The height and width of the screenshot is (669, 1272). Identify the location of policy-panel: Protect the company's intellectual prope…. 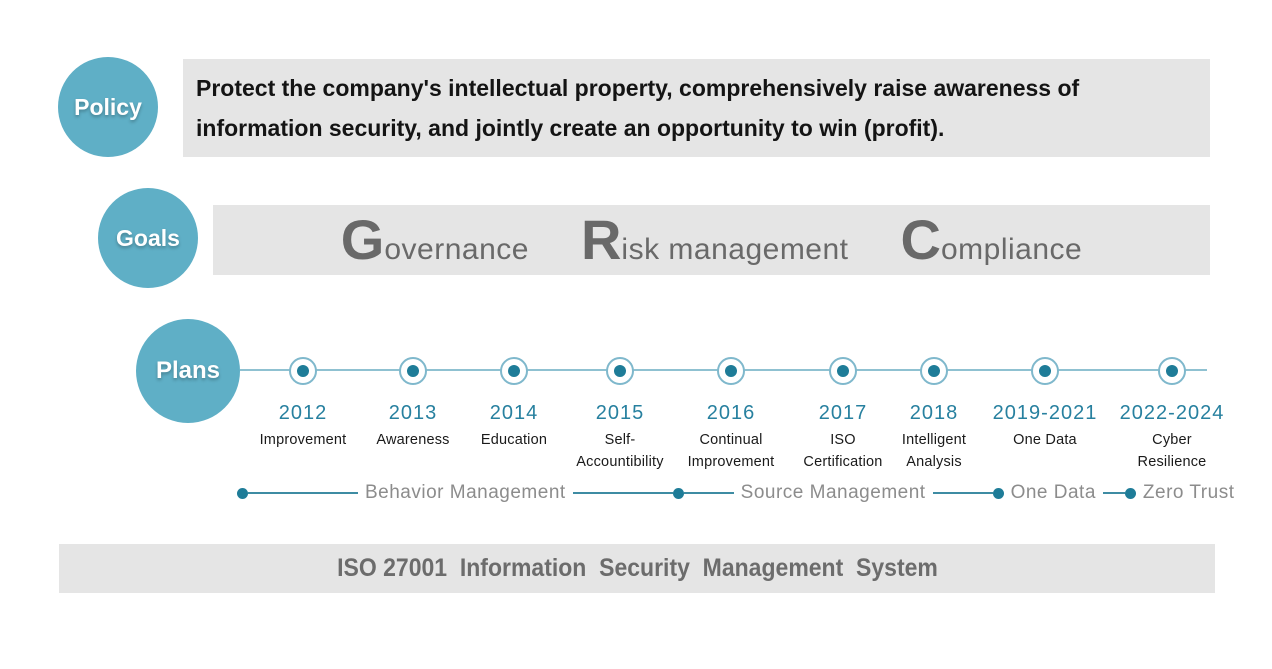
(696, 108).